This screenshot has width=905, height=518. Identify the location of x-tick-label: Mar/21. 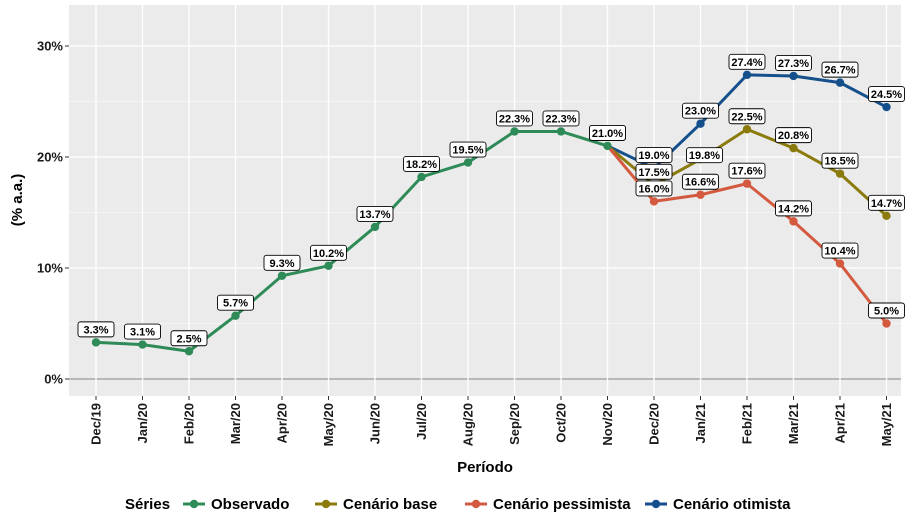
(793, 423).